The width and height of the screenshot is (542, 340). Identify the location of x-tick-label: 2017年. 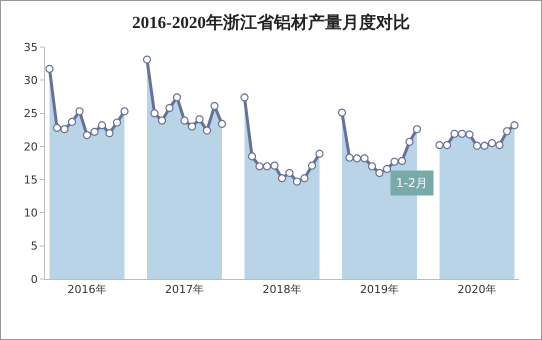
(184, 289).